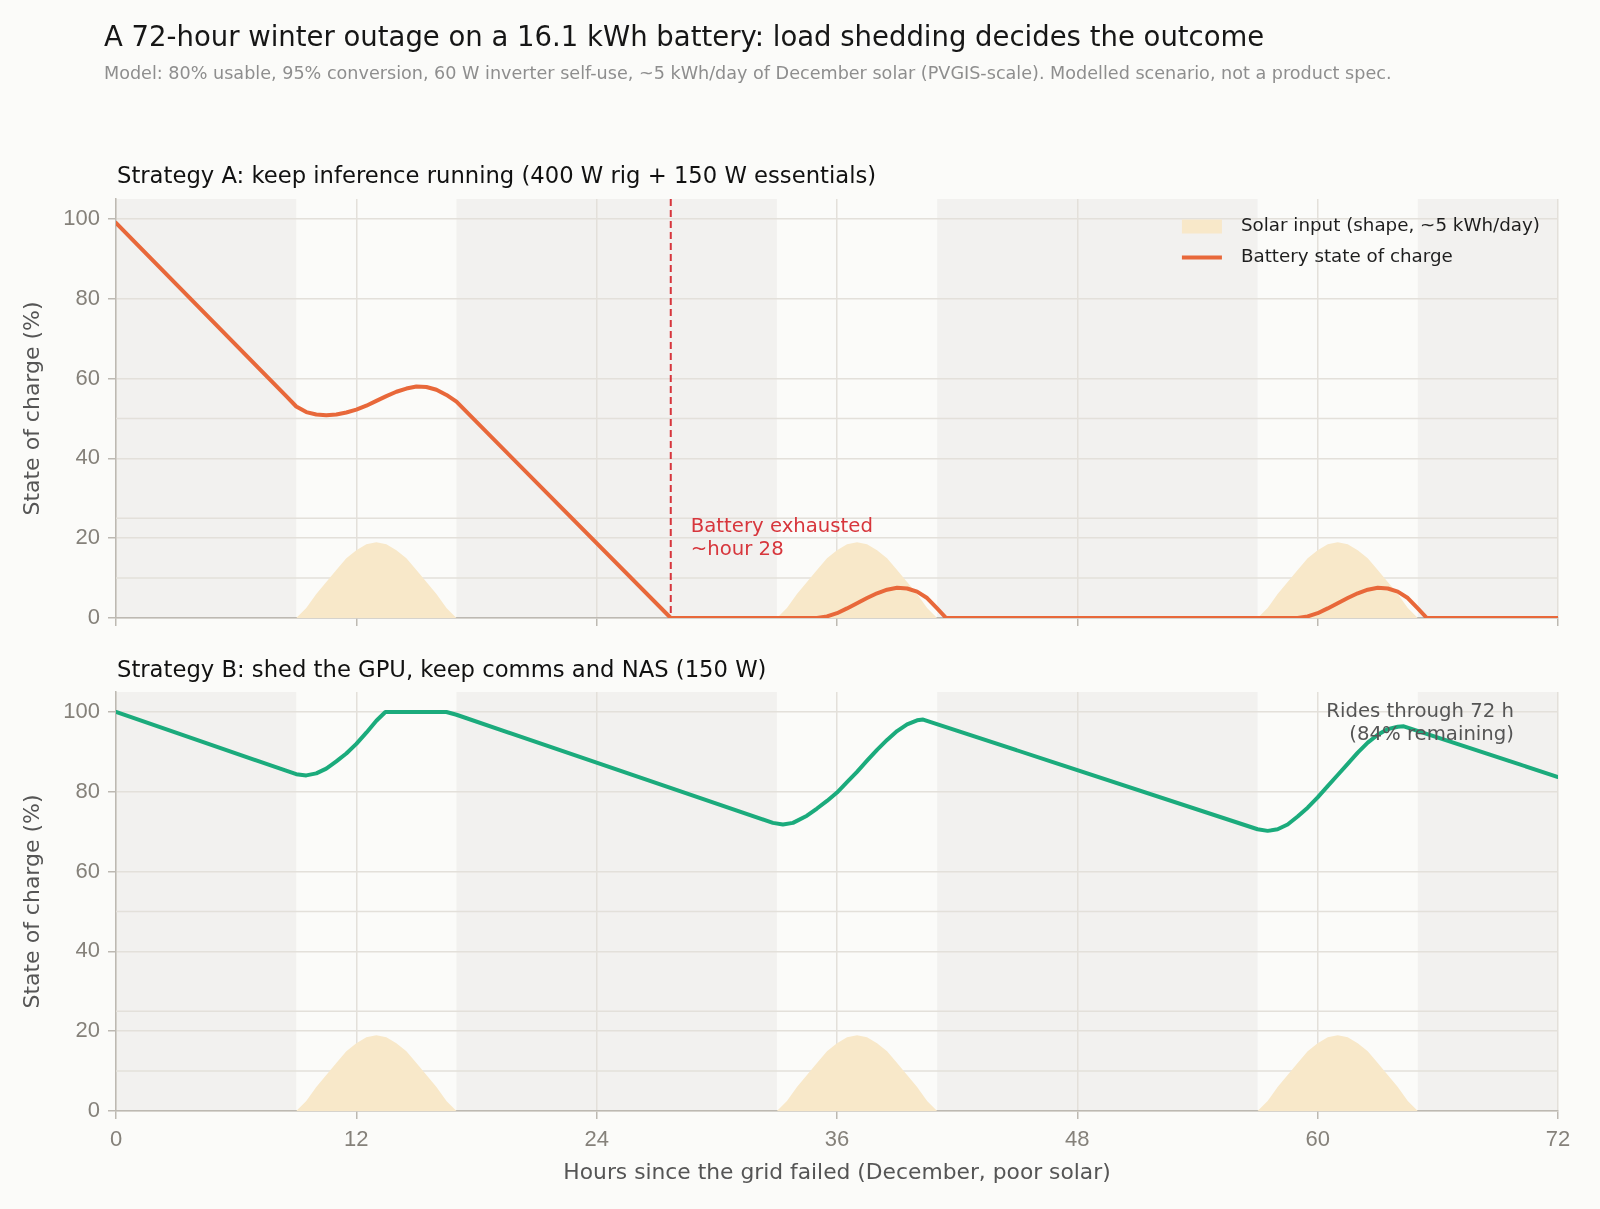 This screenshot has width=1600, height=1209. Describe the element at coordinates (1077, 1139) in the screenshot. I see `x-tick-label: 48` at that location.